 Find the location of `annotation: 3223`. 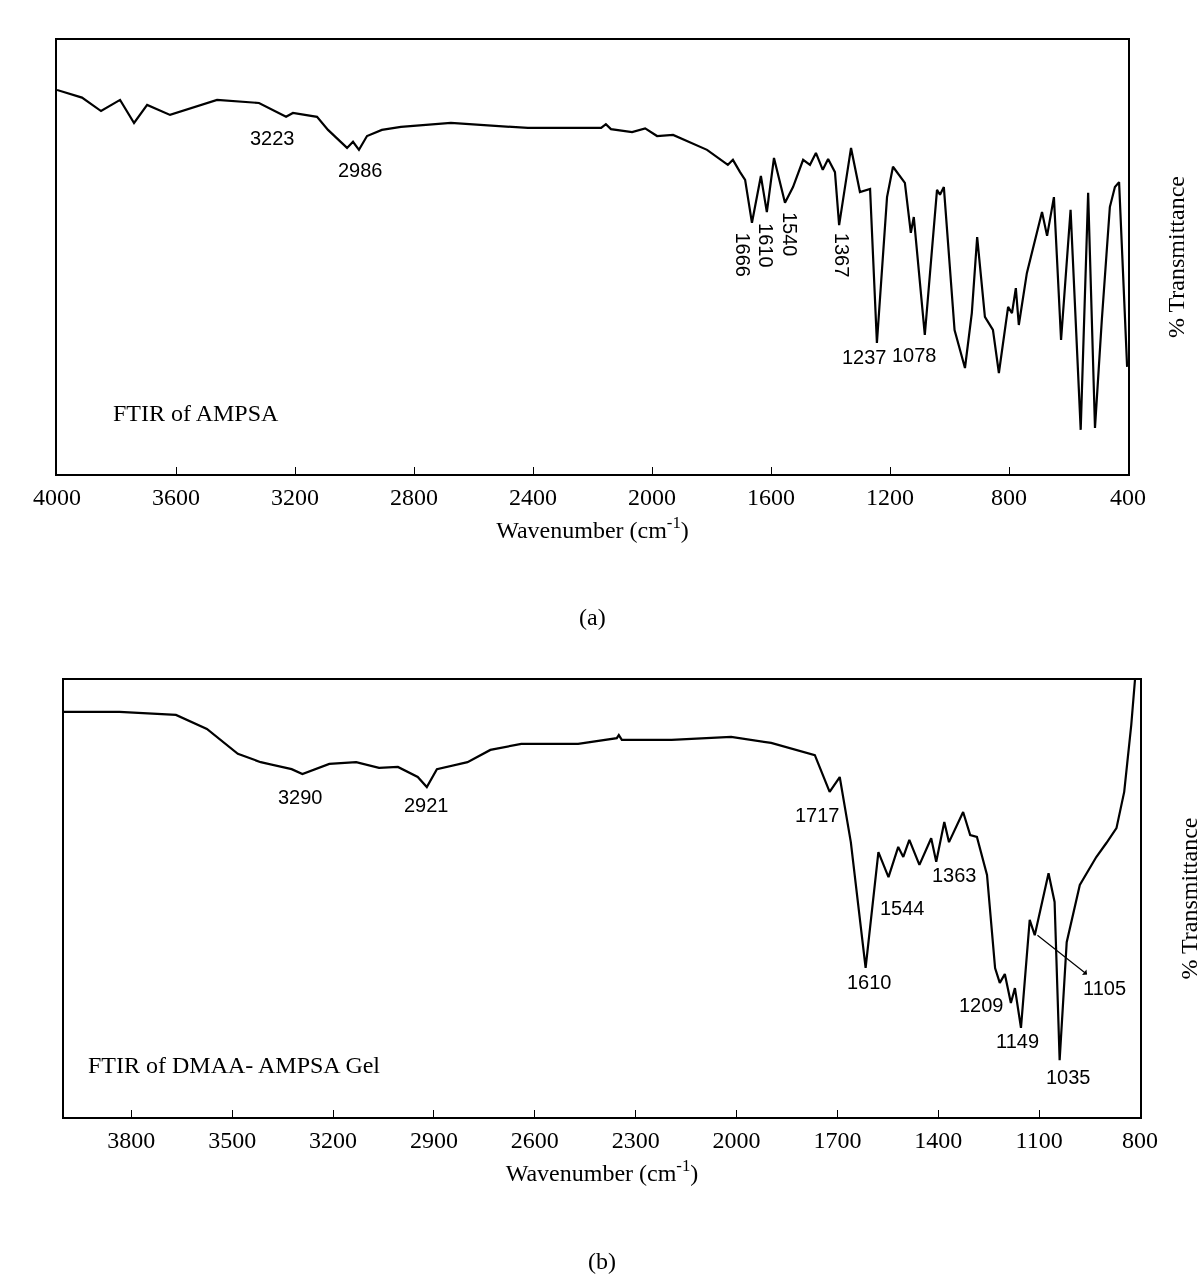

annotation: 3223 is located at coordinates (272, 138).